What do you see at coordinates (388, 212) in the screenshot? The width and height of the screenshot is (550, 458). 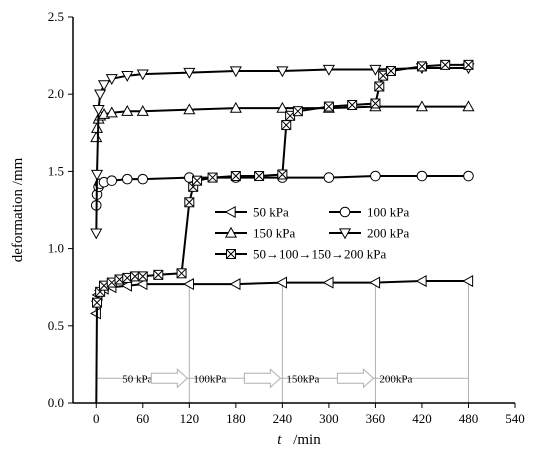 I see `legend-label: 100 kPa` at bounding box center [388, 212].